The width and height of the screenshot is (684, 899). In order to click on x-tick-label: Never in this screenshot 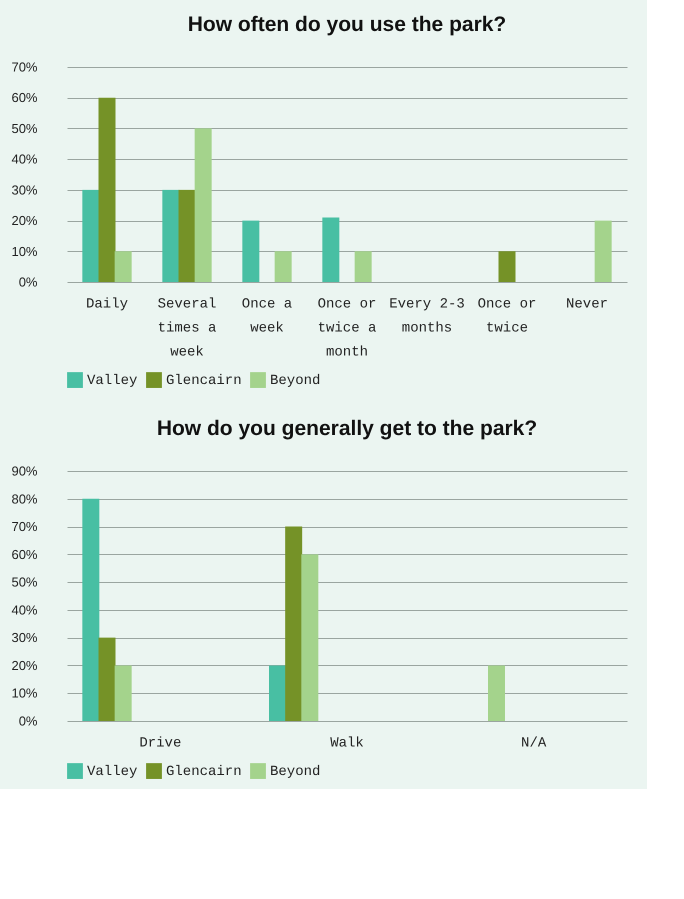, I will do `click(587, 304)`.